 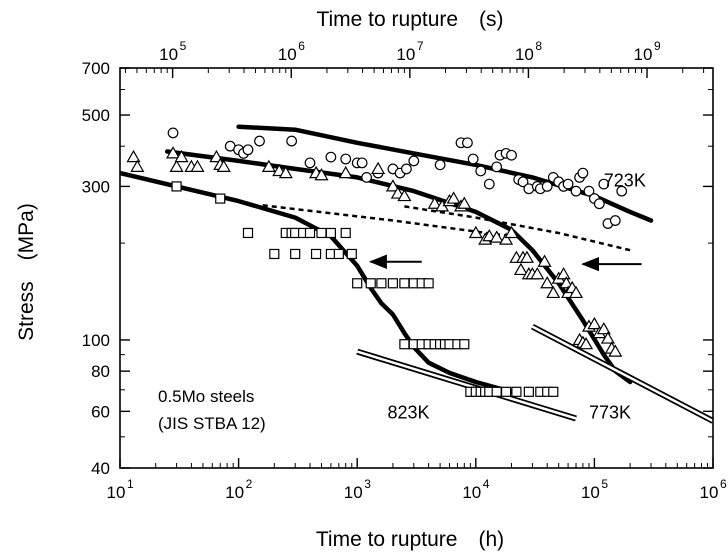 I want to click on x-tick-label-exponent: 4, so click(x=486, y=484).